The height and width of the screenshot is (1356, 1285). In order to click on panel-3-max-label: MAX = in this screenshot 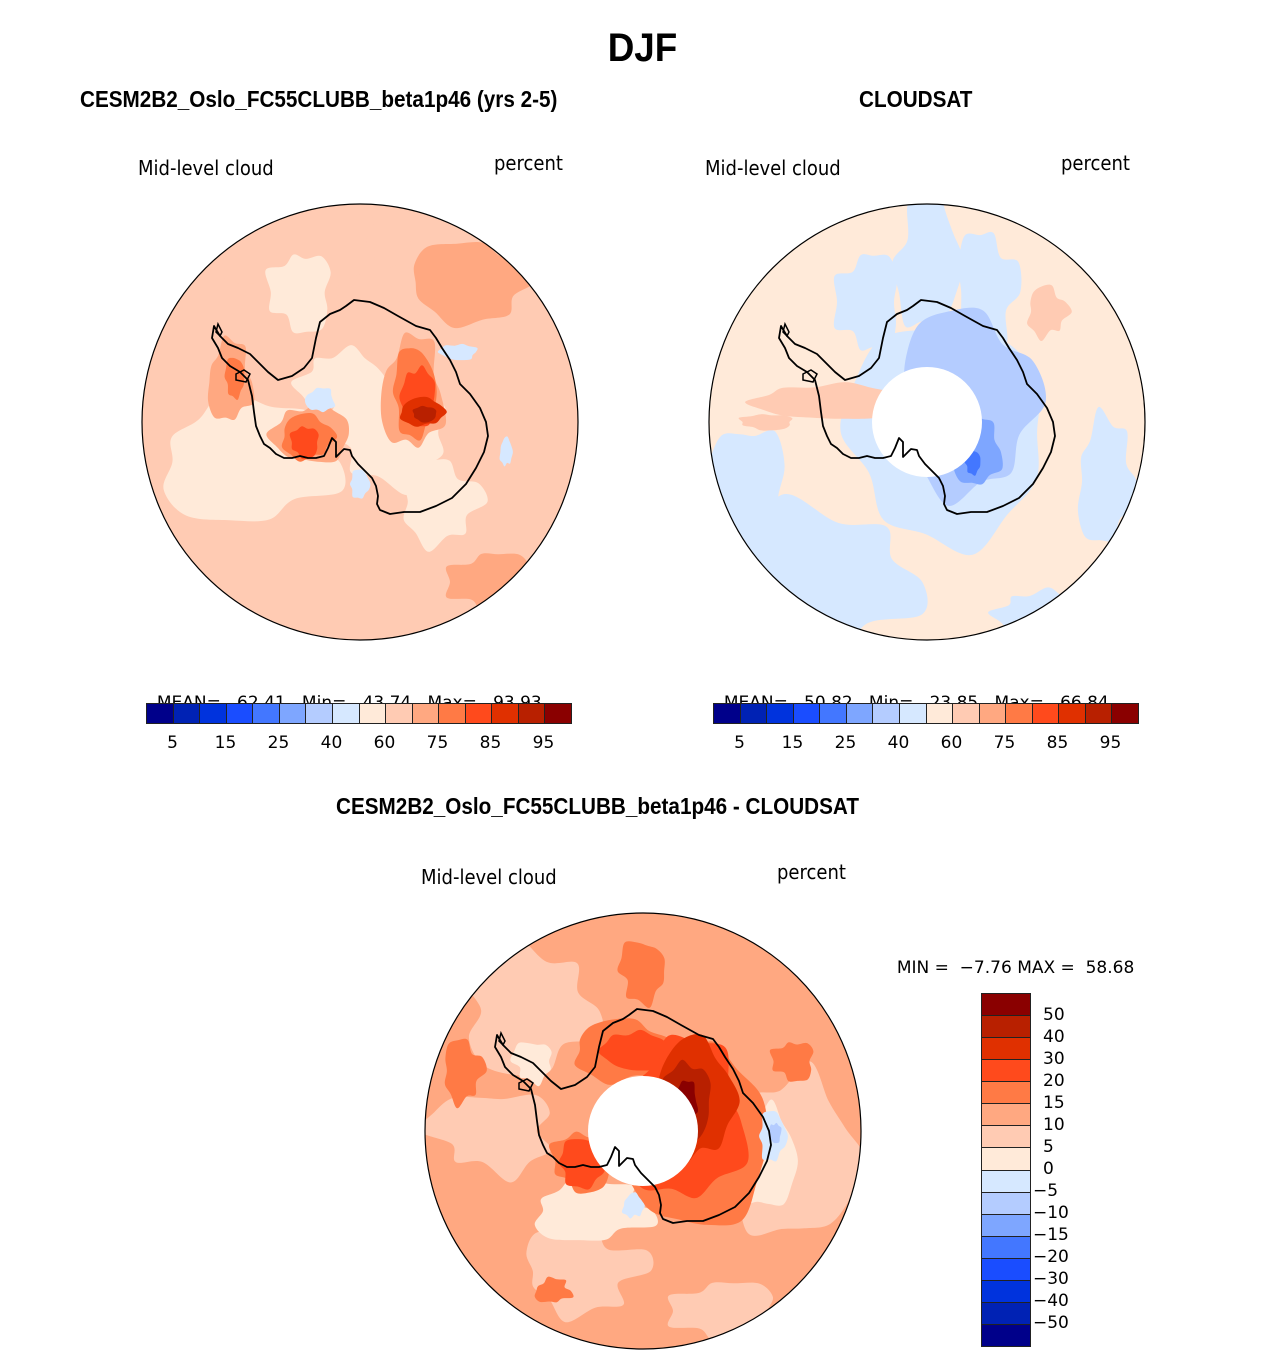, I will do `click(1046, 968)`.